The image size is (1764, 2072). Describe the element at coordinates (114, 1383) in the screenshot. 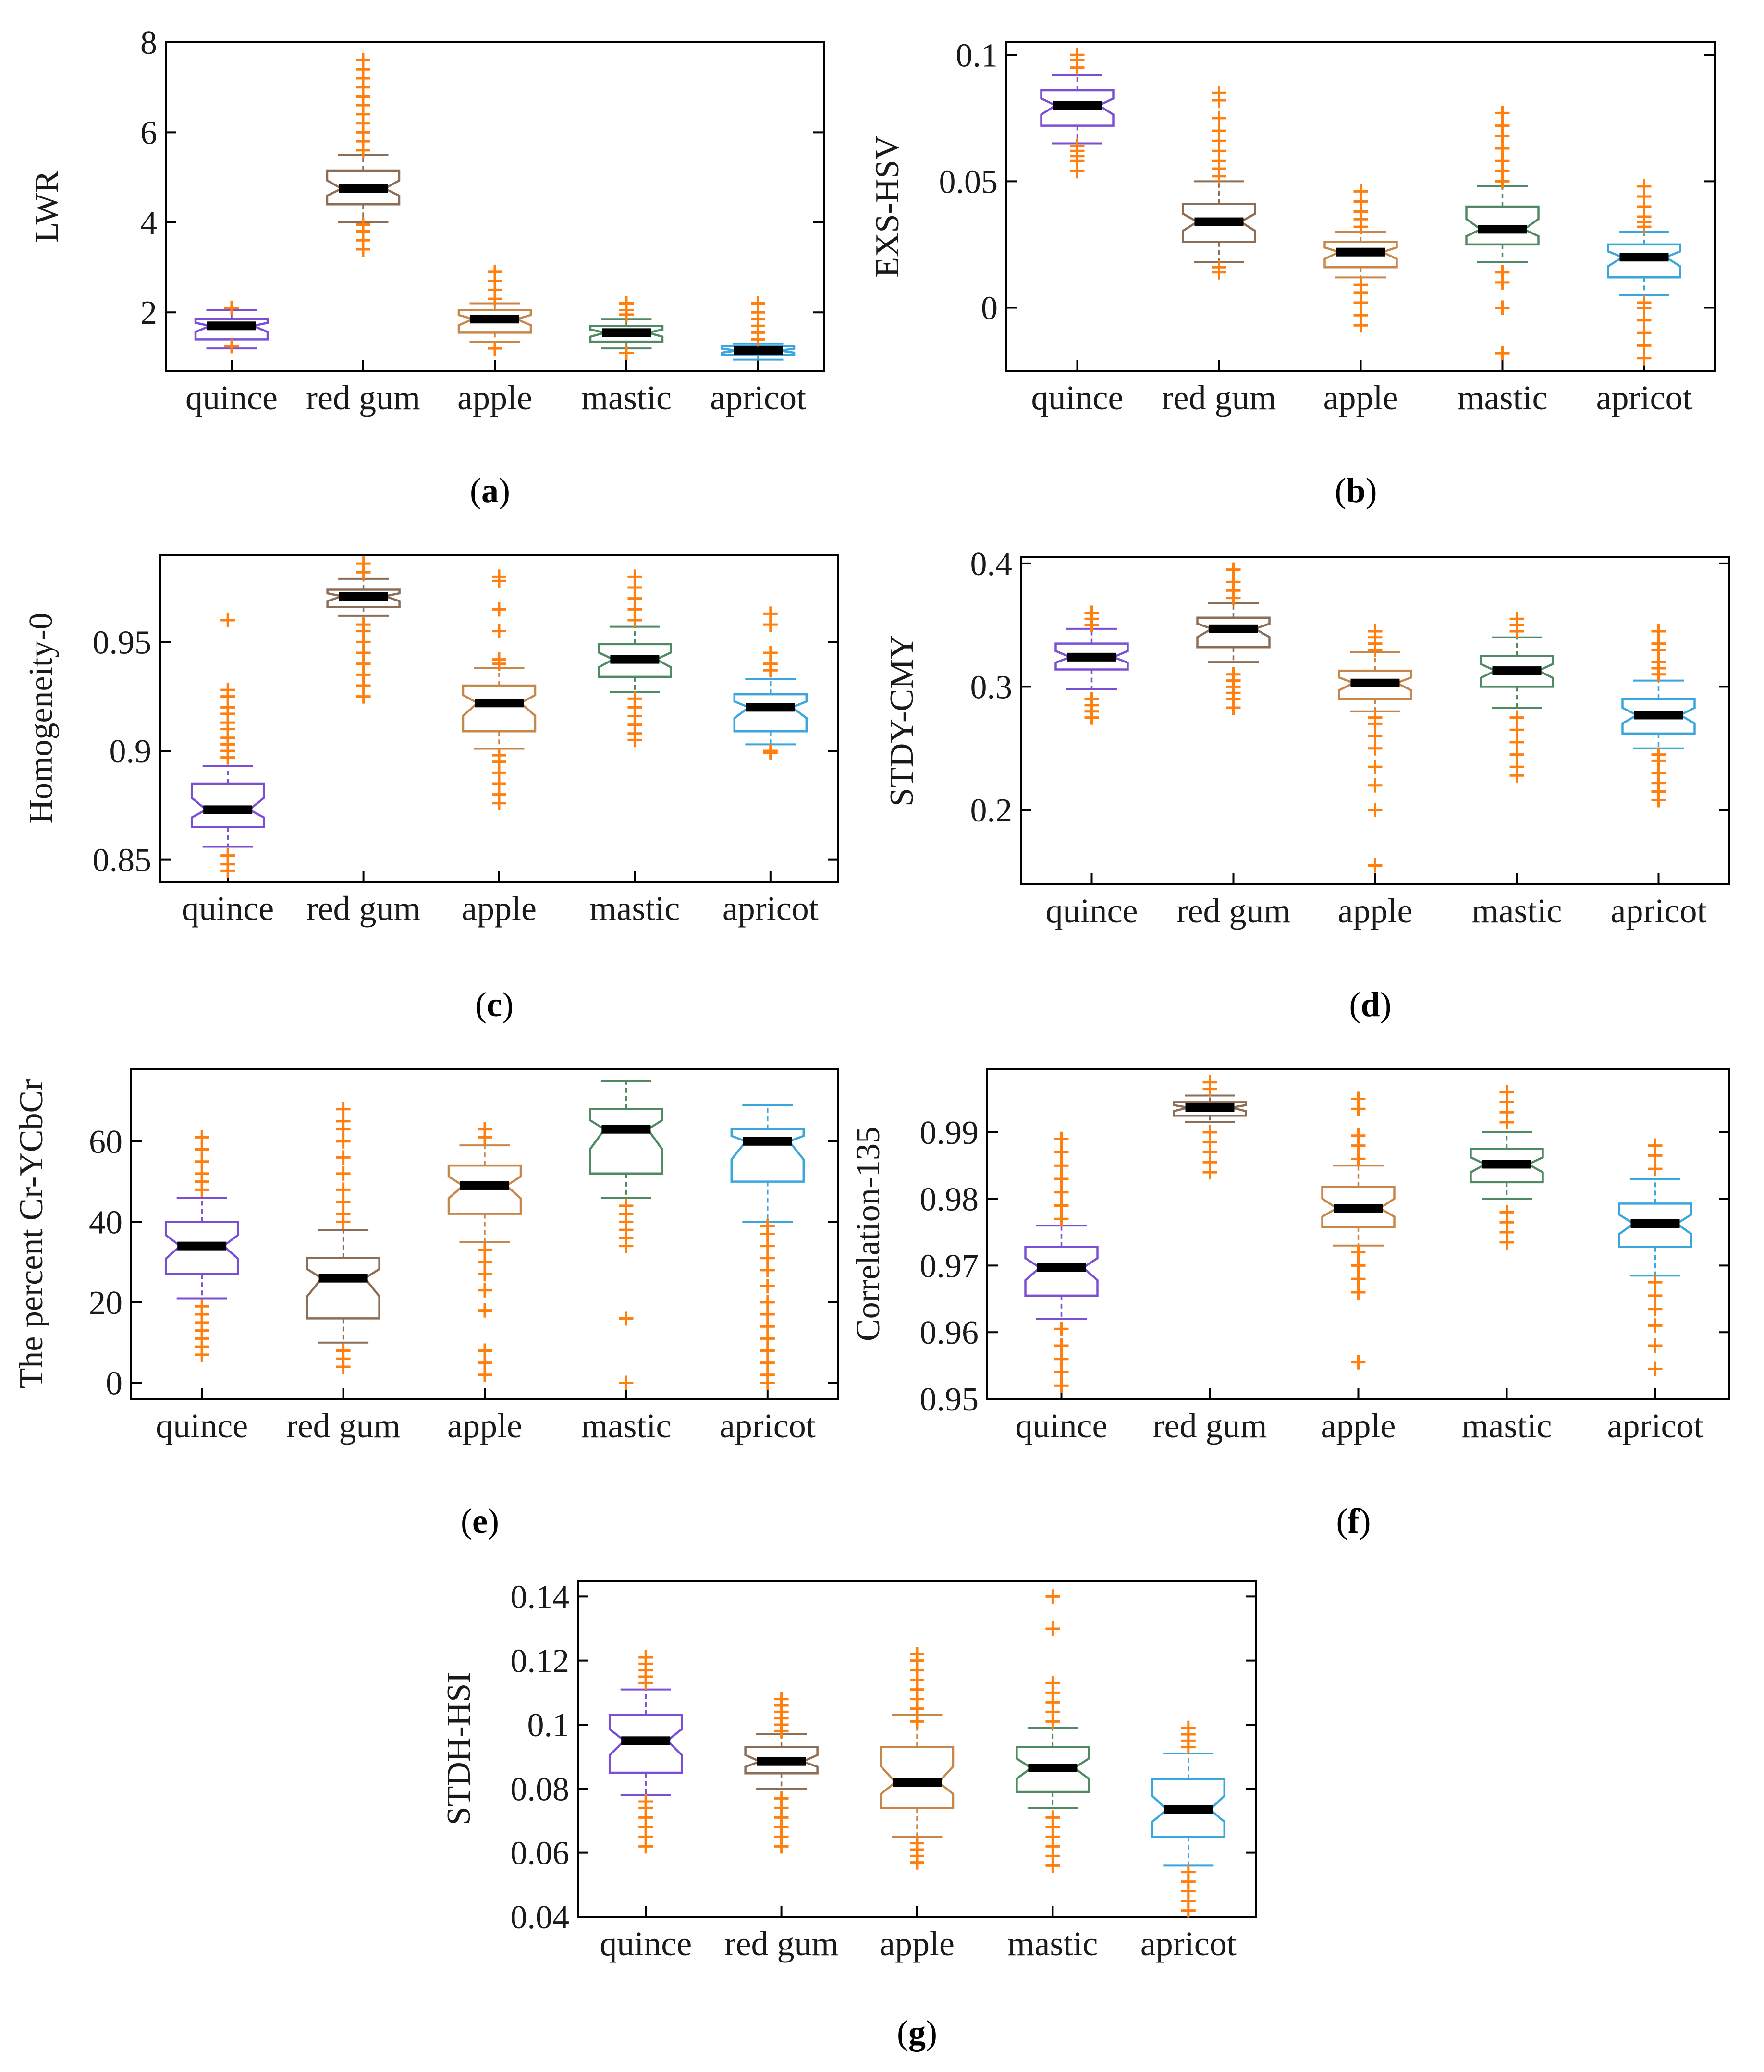

I see `y-tick-label: 0` at that location.